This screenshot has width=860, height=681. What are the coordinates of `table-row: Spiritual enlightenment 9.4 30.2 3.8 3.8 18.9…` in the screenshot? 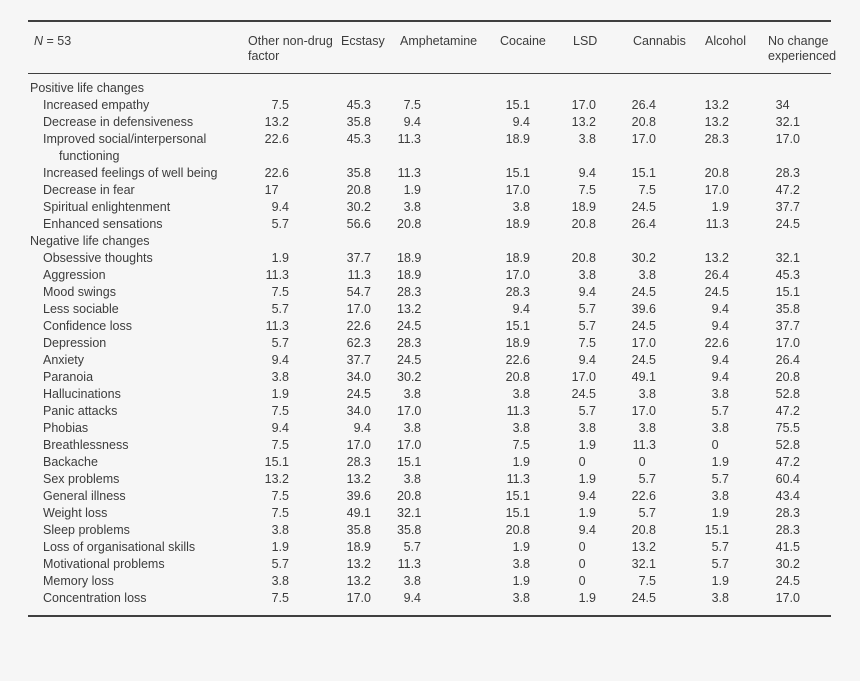 It's located at (429, 207).